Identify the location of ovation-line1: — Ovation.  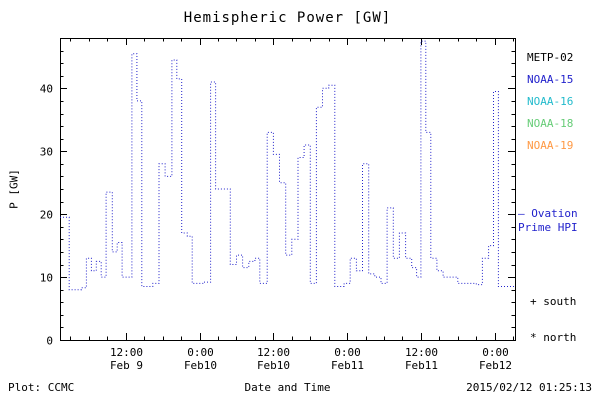
(548, 213).